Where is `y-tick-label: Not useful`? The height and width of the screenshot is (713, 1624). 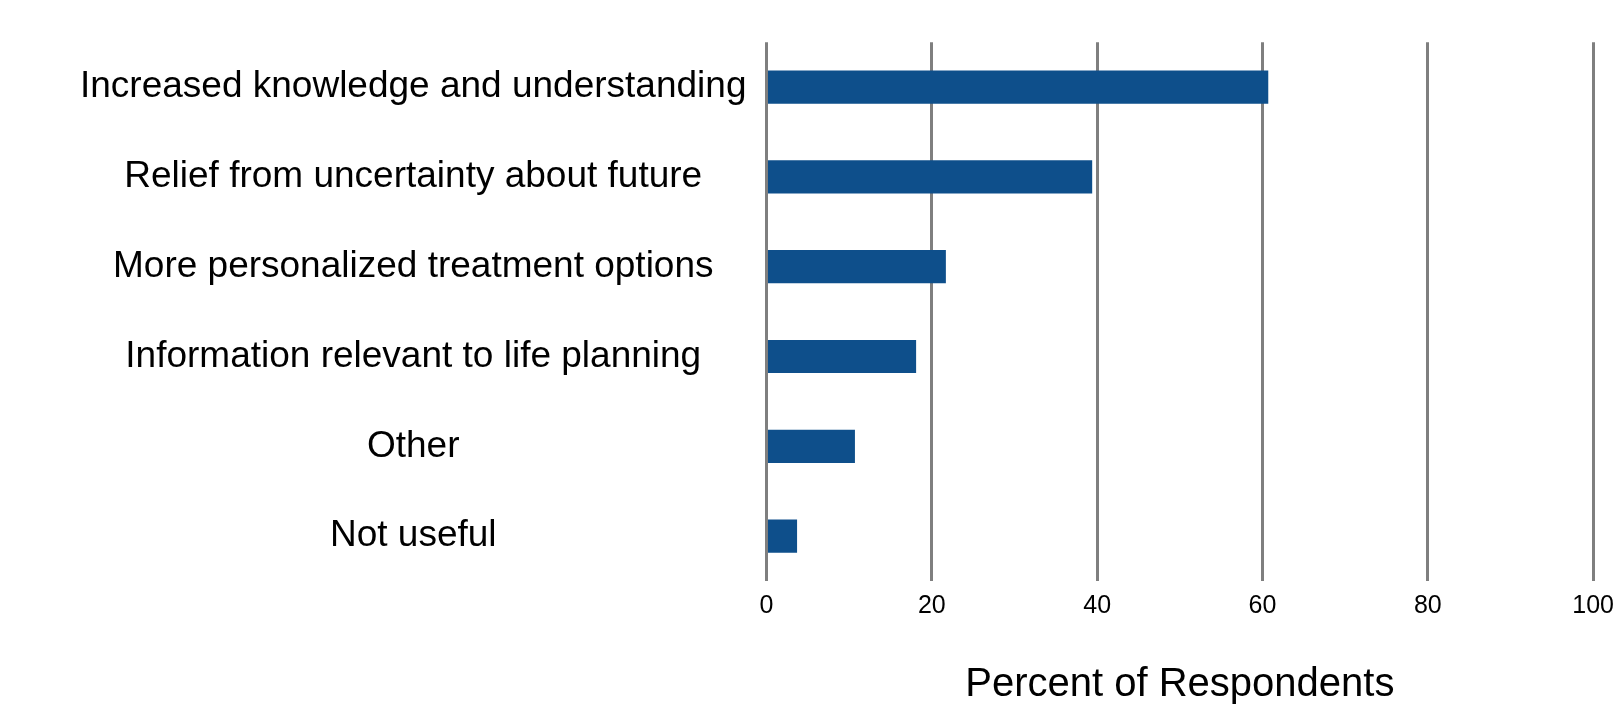
y-tick-label: Not useful is located at coordinates (413, 534).